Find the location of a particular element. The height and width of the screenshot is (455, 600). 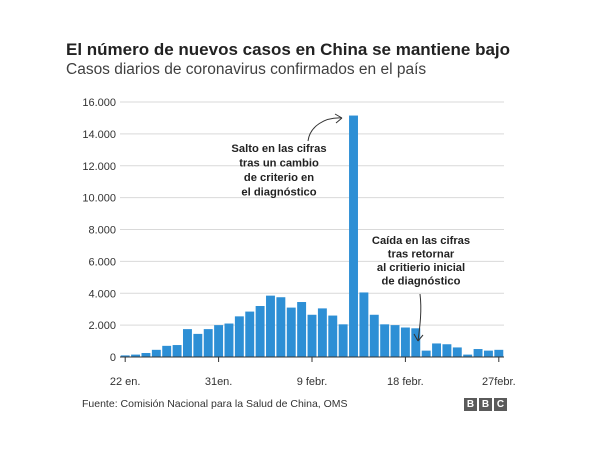

annotation-line: Caída en las cifras is located at coordinates (421, 241).